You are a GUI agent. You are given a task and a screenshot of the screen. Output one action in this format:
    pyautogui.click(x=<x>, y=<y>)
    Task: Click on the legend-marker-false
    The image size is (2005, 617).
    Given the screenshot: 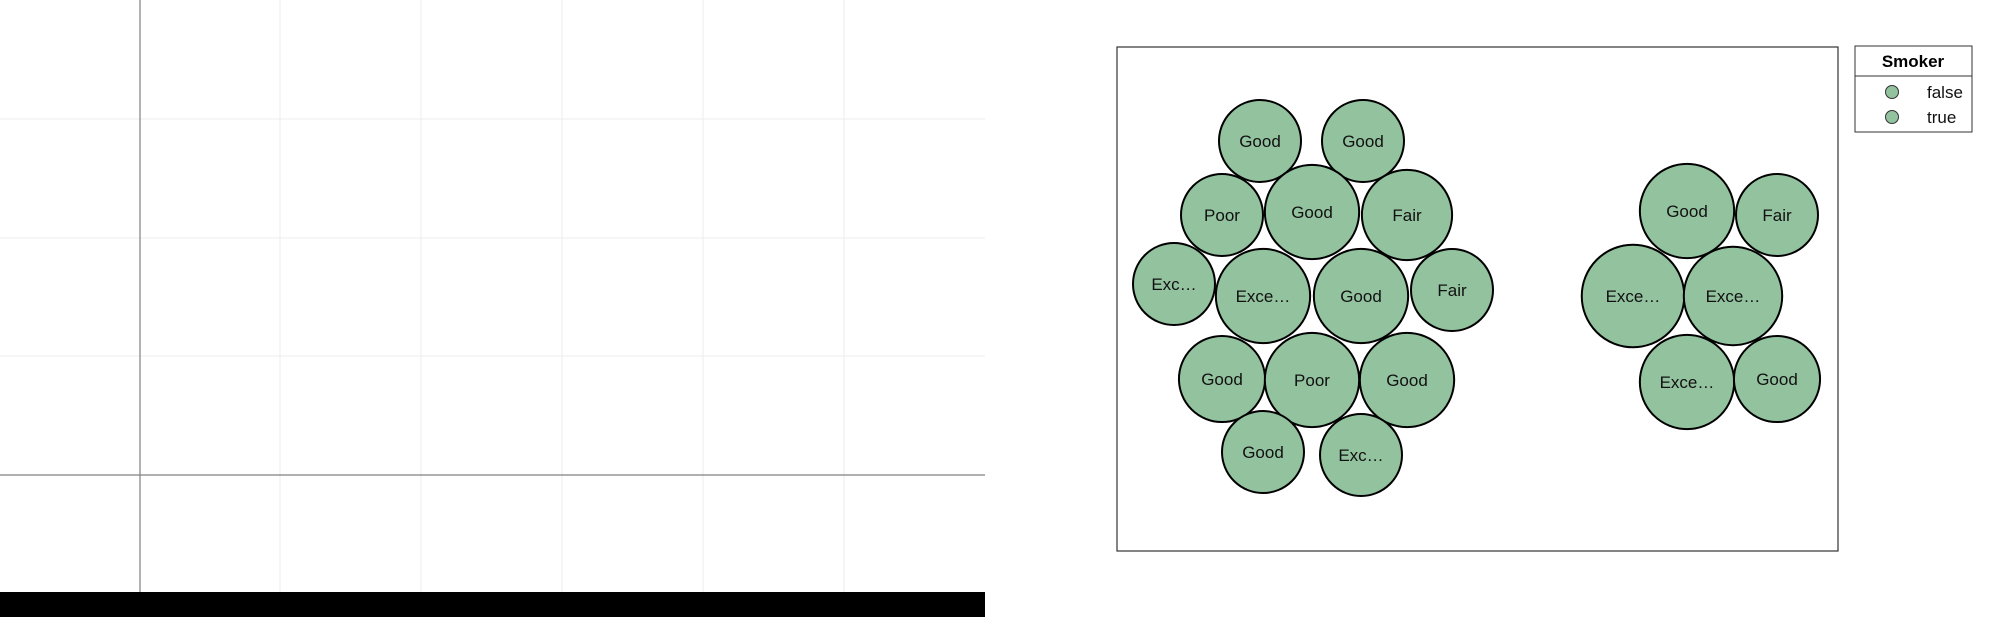 What is the action you would take?
    pyautogui.click(x=1892, y=92)
    